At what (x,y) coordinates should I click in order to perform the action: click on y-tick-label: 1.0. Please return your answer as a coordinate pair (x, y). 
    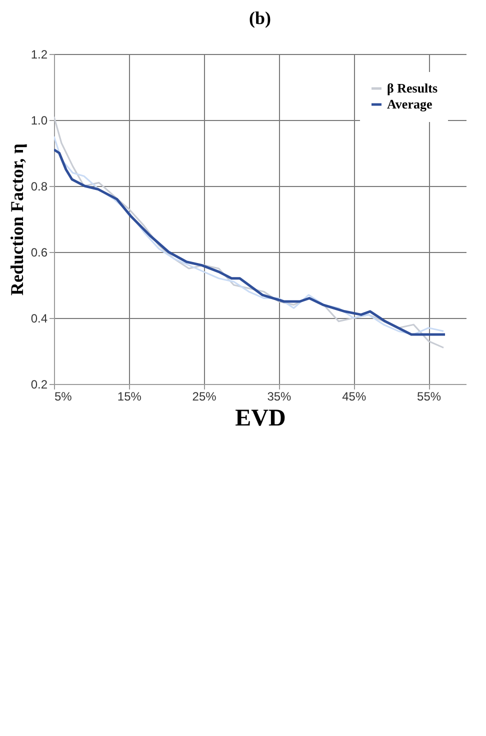
    Looking at the image, I should click on (39, 121).